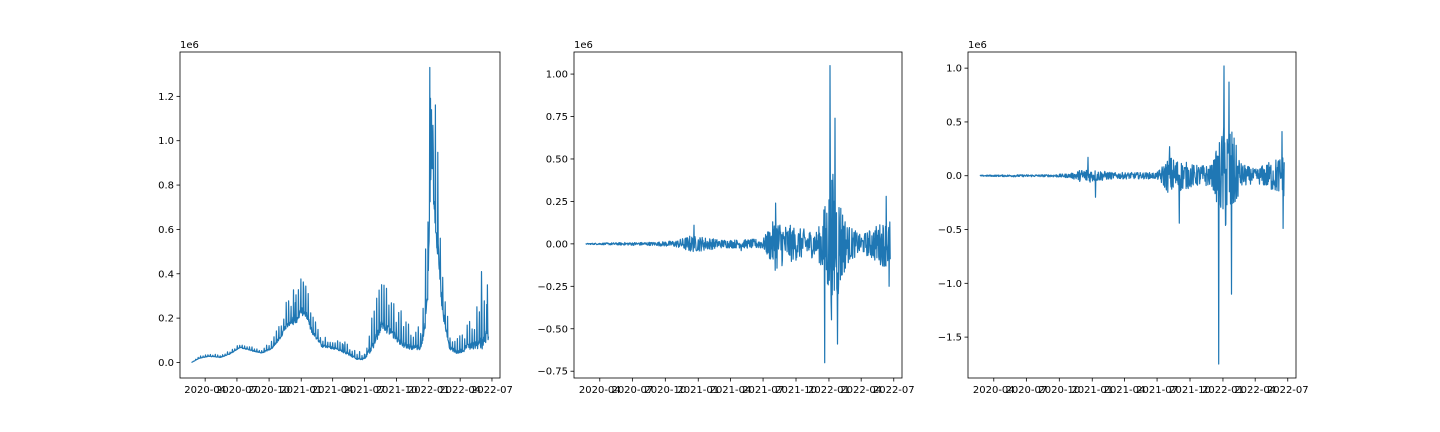 This screenshot has height=432, width=1440. What do you see at coordinates (950, 338) in the screenshot?
I see `y-tick-label: −1.5` at bounding box center [950, 338].